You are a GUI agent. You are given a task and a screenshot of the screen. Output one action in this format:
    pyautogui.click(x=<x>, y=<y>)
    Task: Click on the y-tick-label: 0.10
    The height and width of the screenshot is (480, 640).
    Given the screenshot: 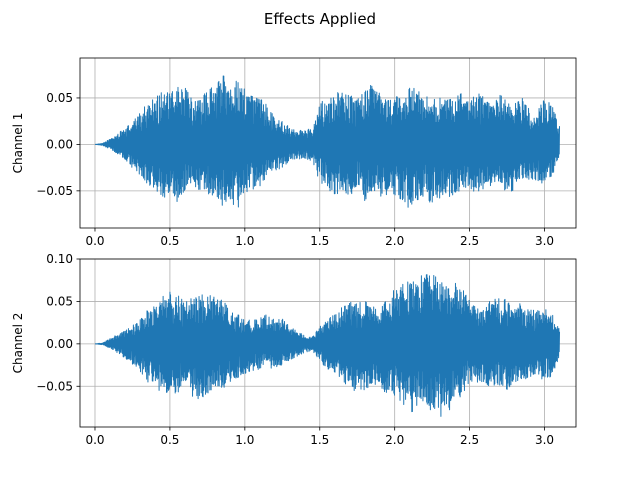 What is the action you would take?
    pyautogui.click(x=59, y=259)
    